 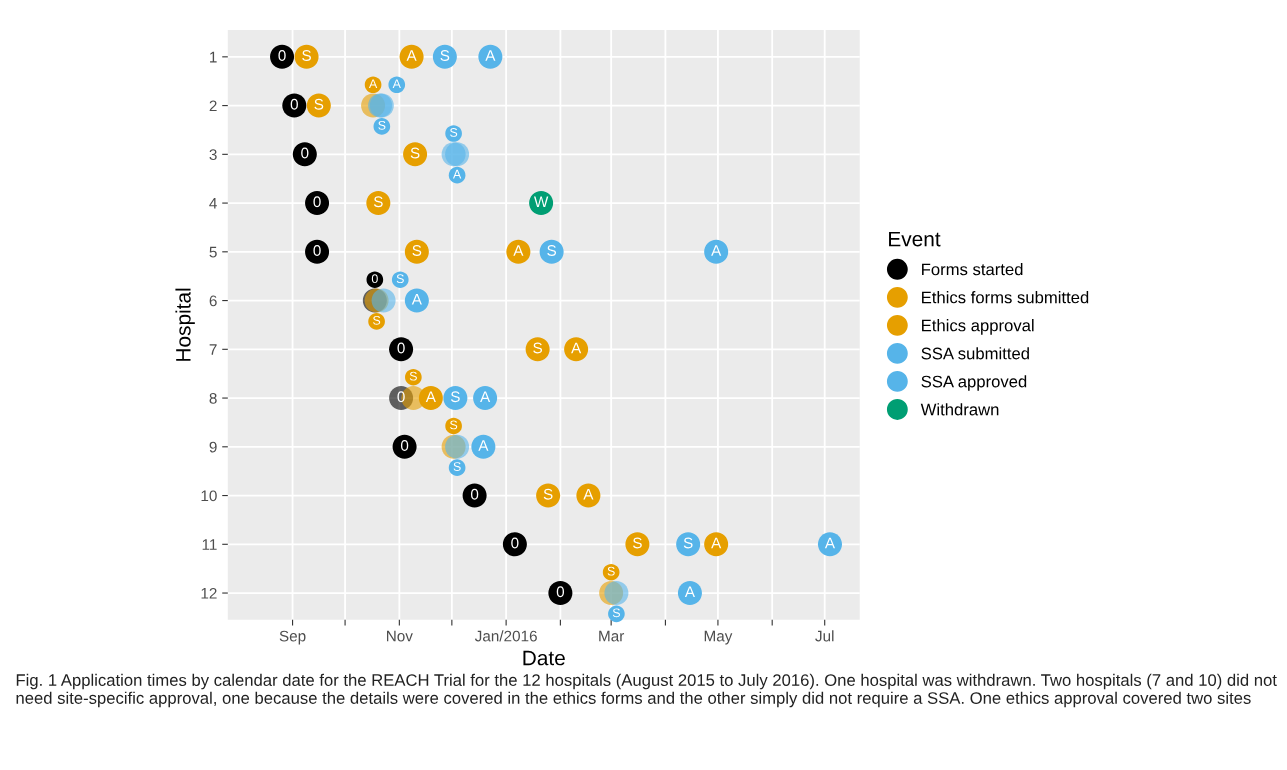 I want to click on x-tick-label: May, so click(x=718, y=637).